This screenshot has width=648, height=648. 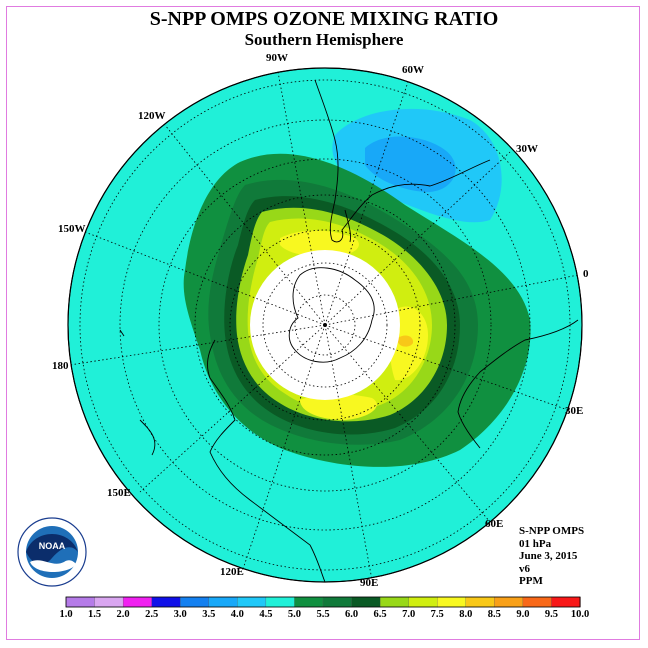 I want to click on map-title: S-NPP OMPS OZONE MIXING RATIO, so click(x=324, y=19).